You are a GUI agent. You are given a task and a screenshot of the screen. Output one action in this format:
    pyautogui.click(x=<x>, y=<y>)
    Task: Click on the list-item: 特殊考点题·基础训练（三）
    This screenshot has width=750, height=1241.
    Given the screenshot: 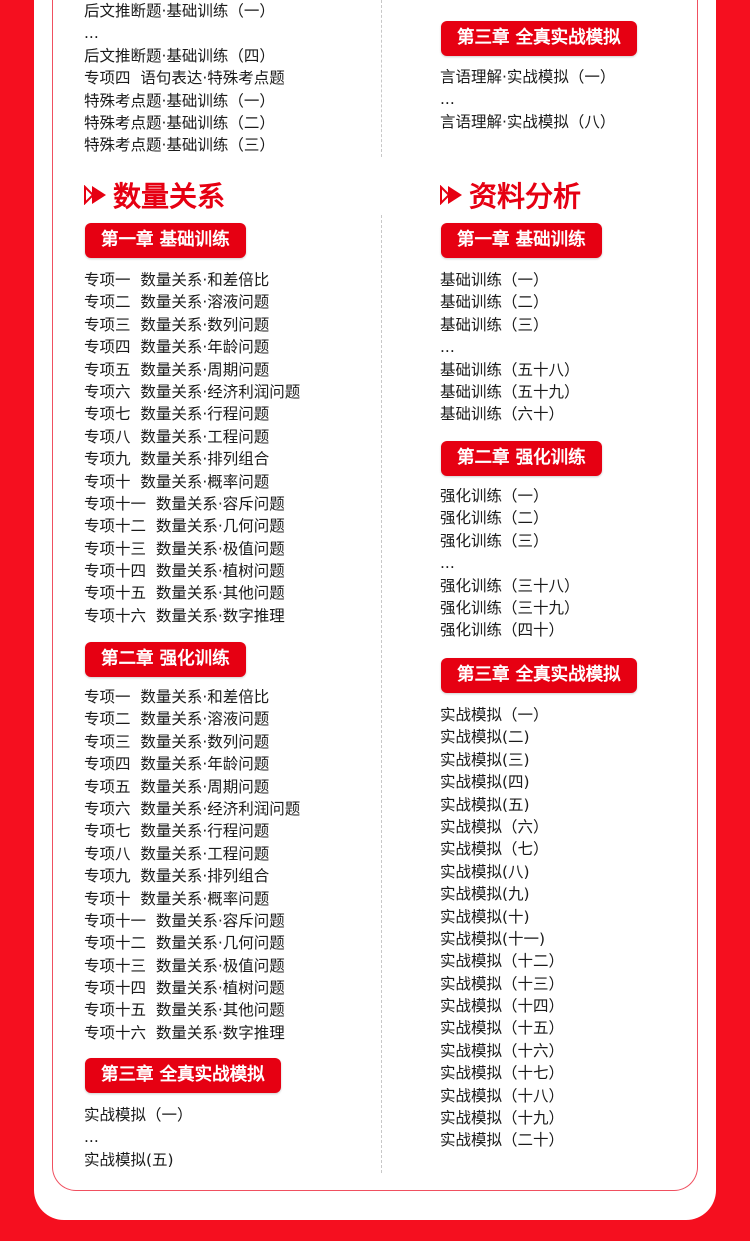 What is the action you would take?
    pyautogui.click(x=179, y=145)
    